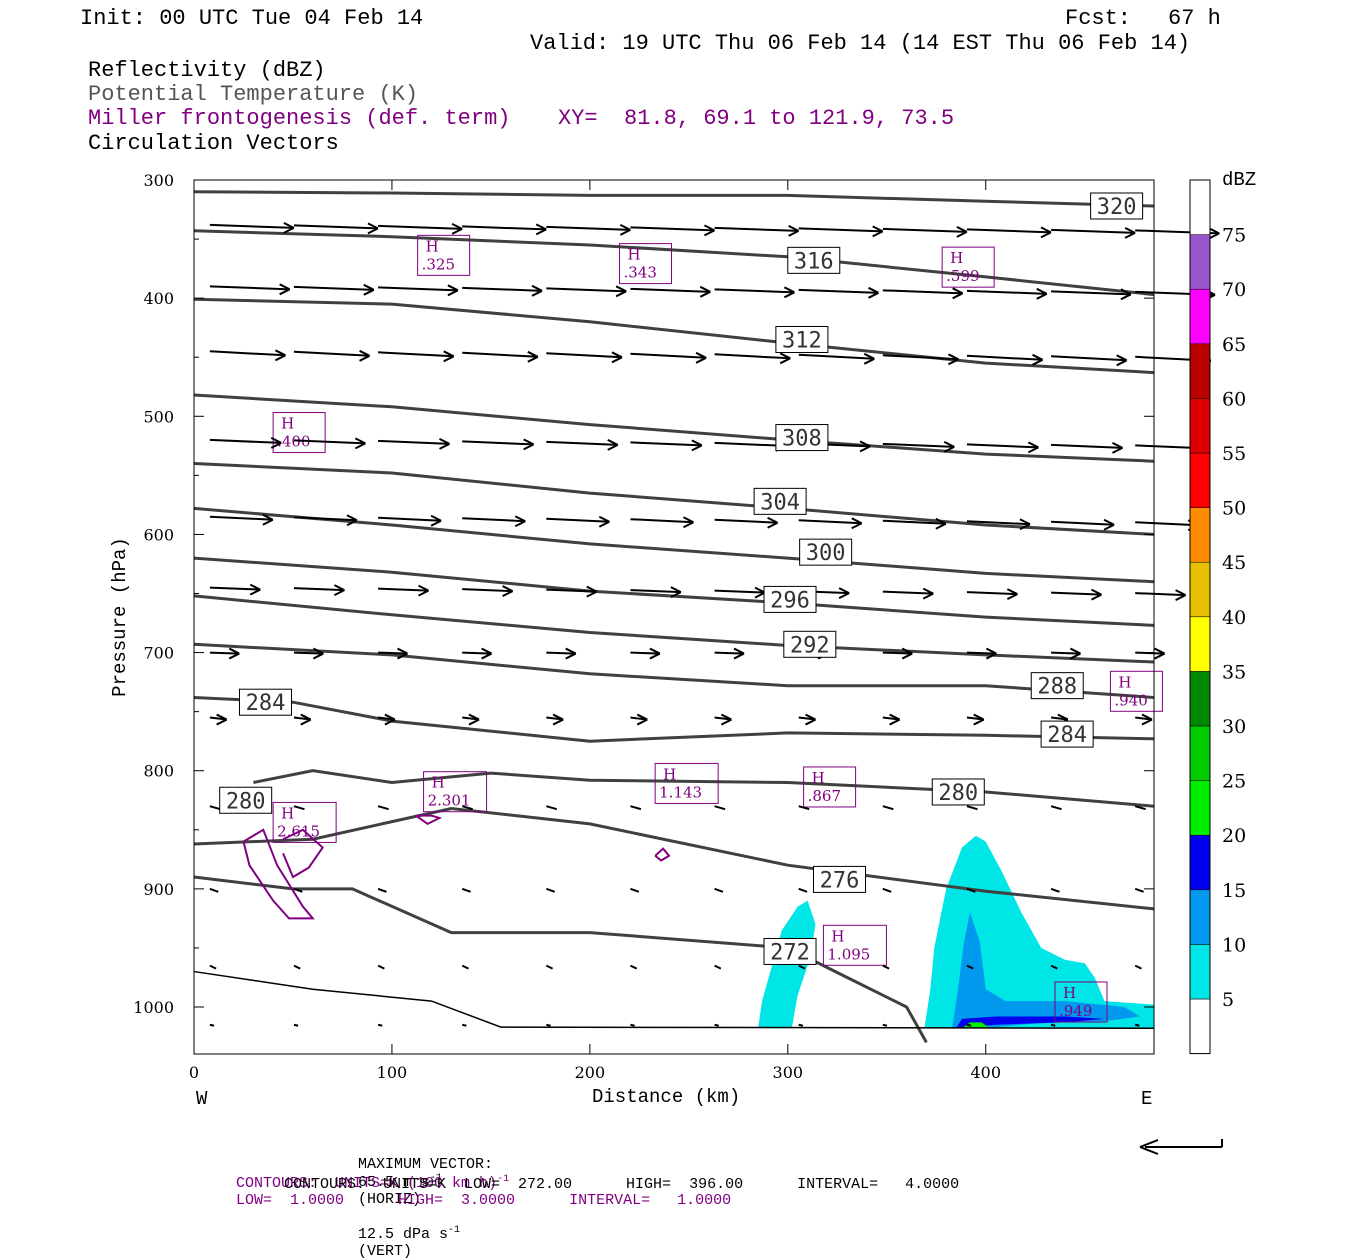 The height and width of the screenshot is (1260, 1350). Describe the element at coordinates (840, 879) in the screenshot. I see `theta-label-276-13: 276` at that location.